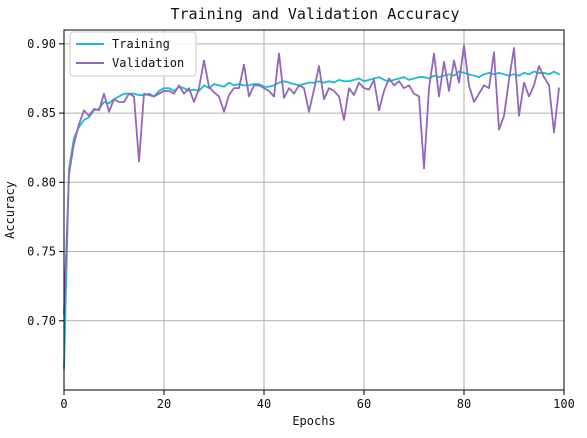  What do you see at coordinates (133, 54) in the screenshot?
I see `legend: Training Validation` at bounding box center [133, 54].